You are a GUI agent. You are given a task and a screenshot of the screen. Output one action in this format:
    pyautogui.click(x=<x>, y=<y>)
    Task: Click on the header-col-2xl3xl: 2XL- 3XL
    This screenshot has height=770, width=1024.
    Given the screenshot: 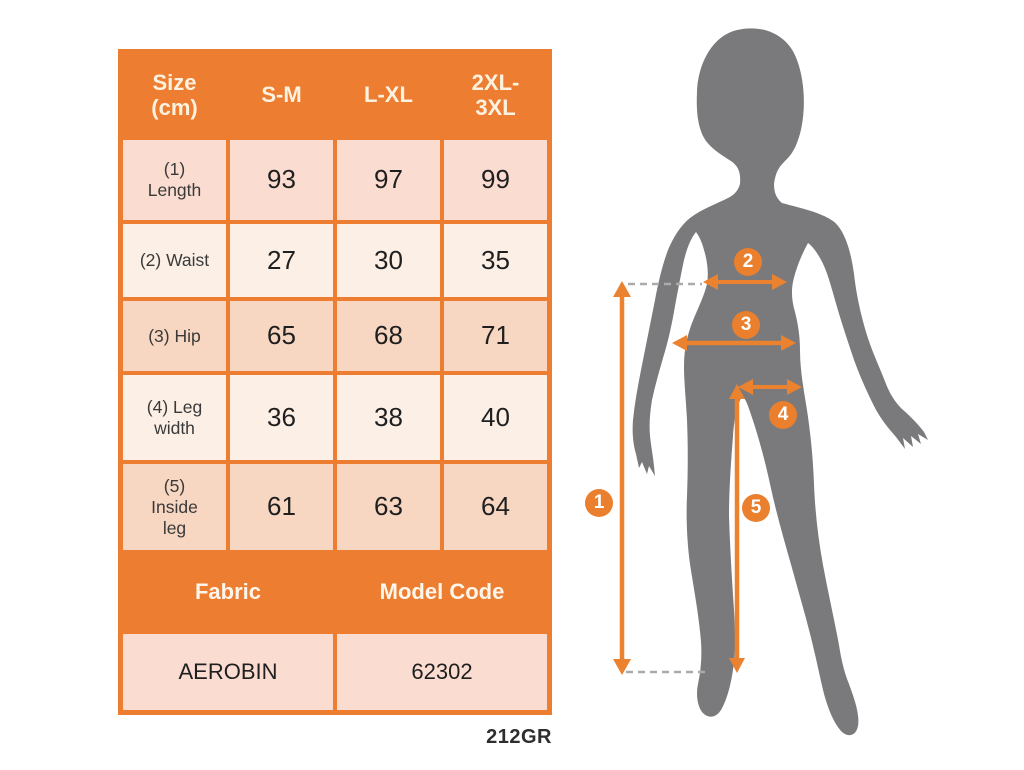 What is the action you would take?
    pyautogui.click(x=495, y=95)
    